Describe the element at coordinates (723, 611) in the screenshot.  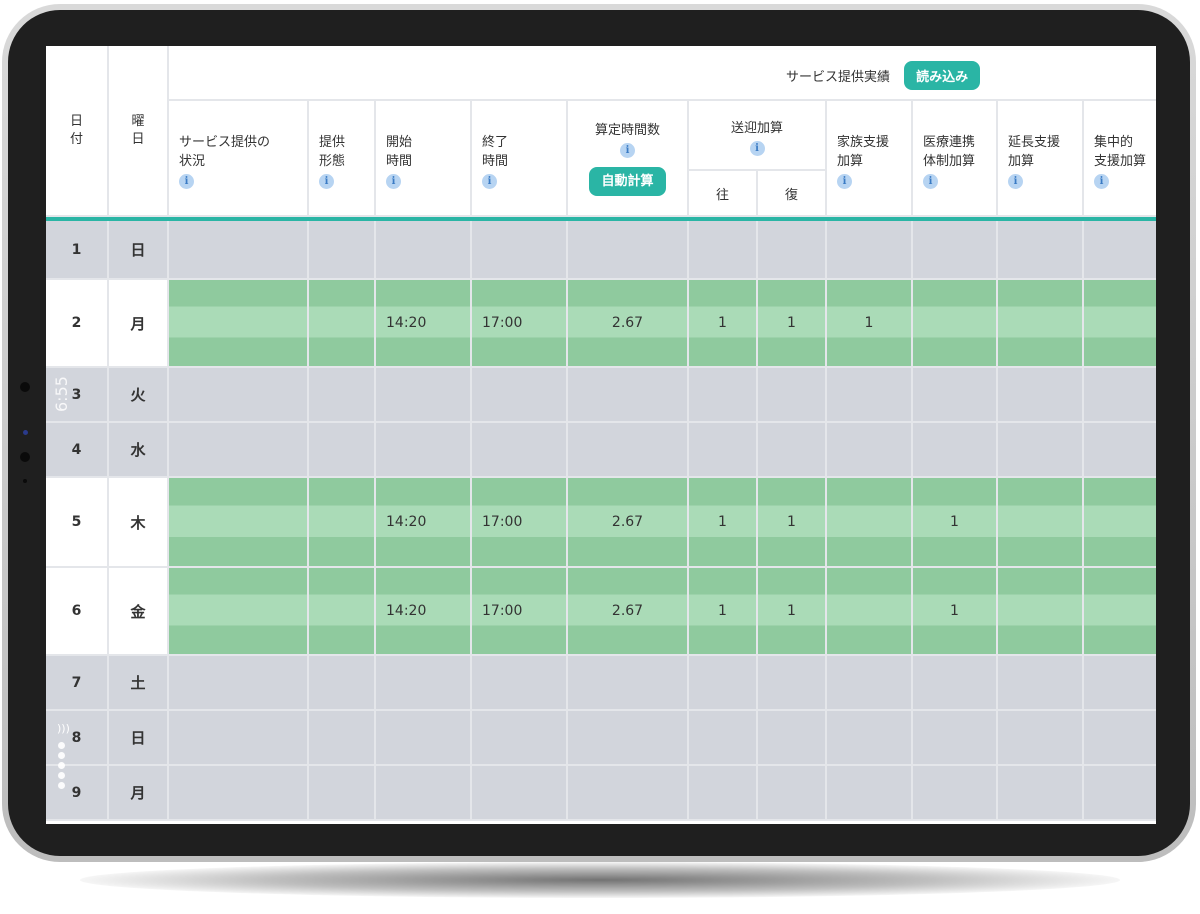
I see `transport-out-cell: 1` at that location.